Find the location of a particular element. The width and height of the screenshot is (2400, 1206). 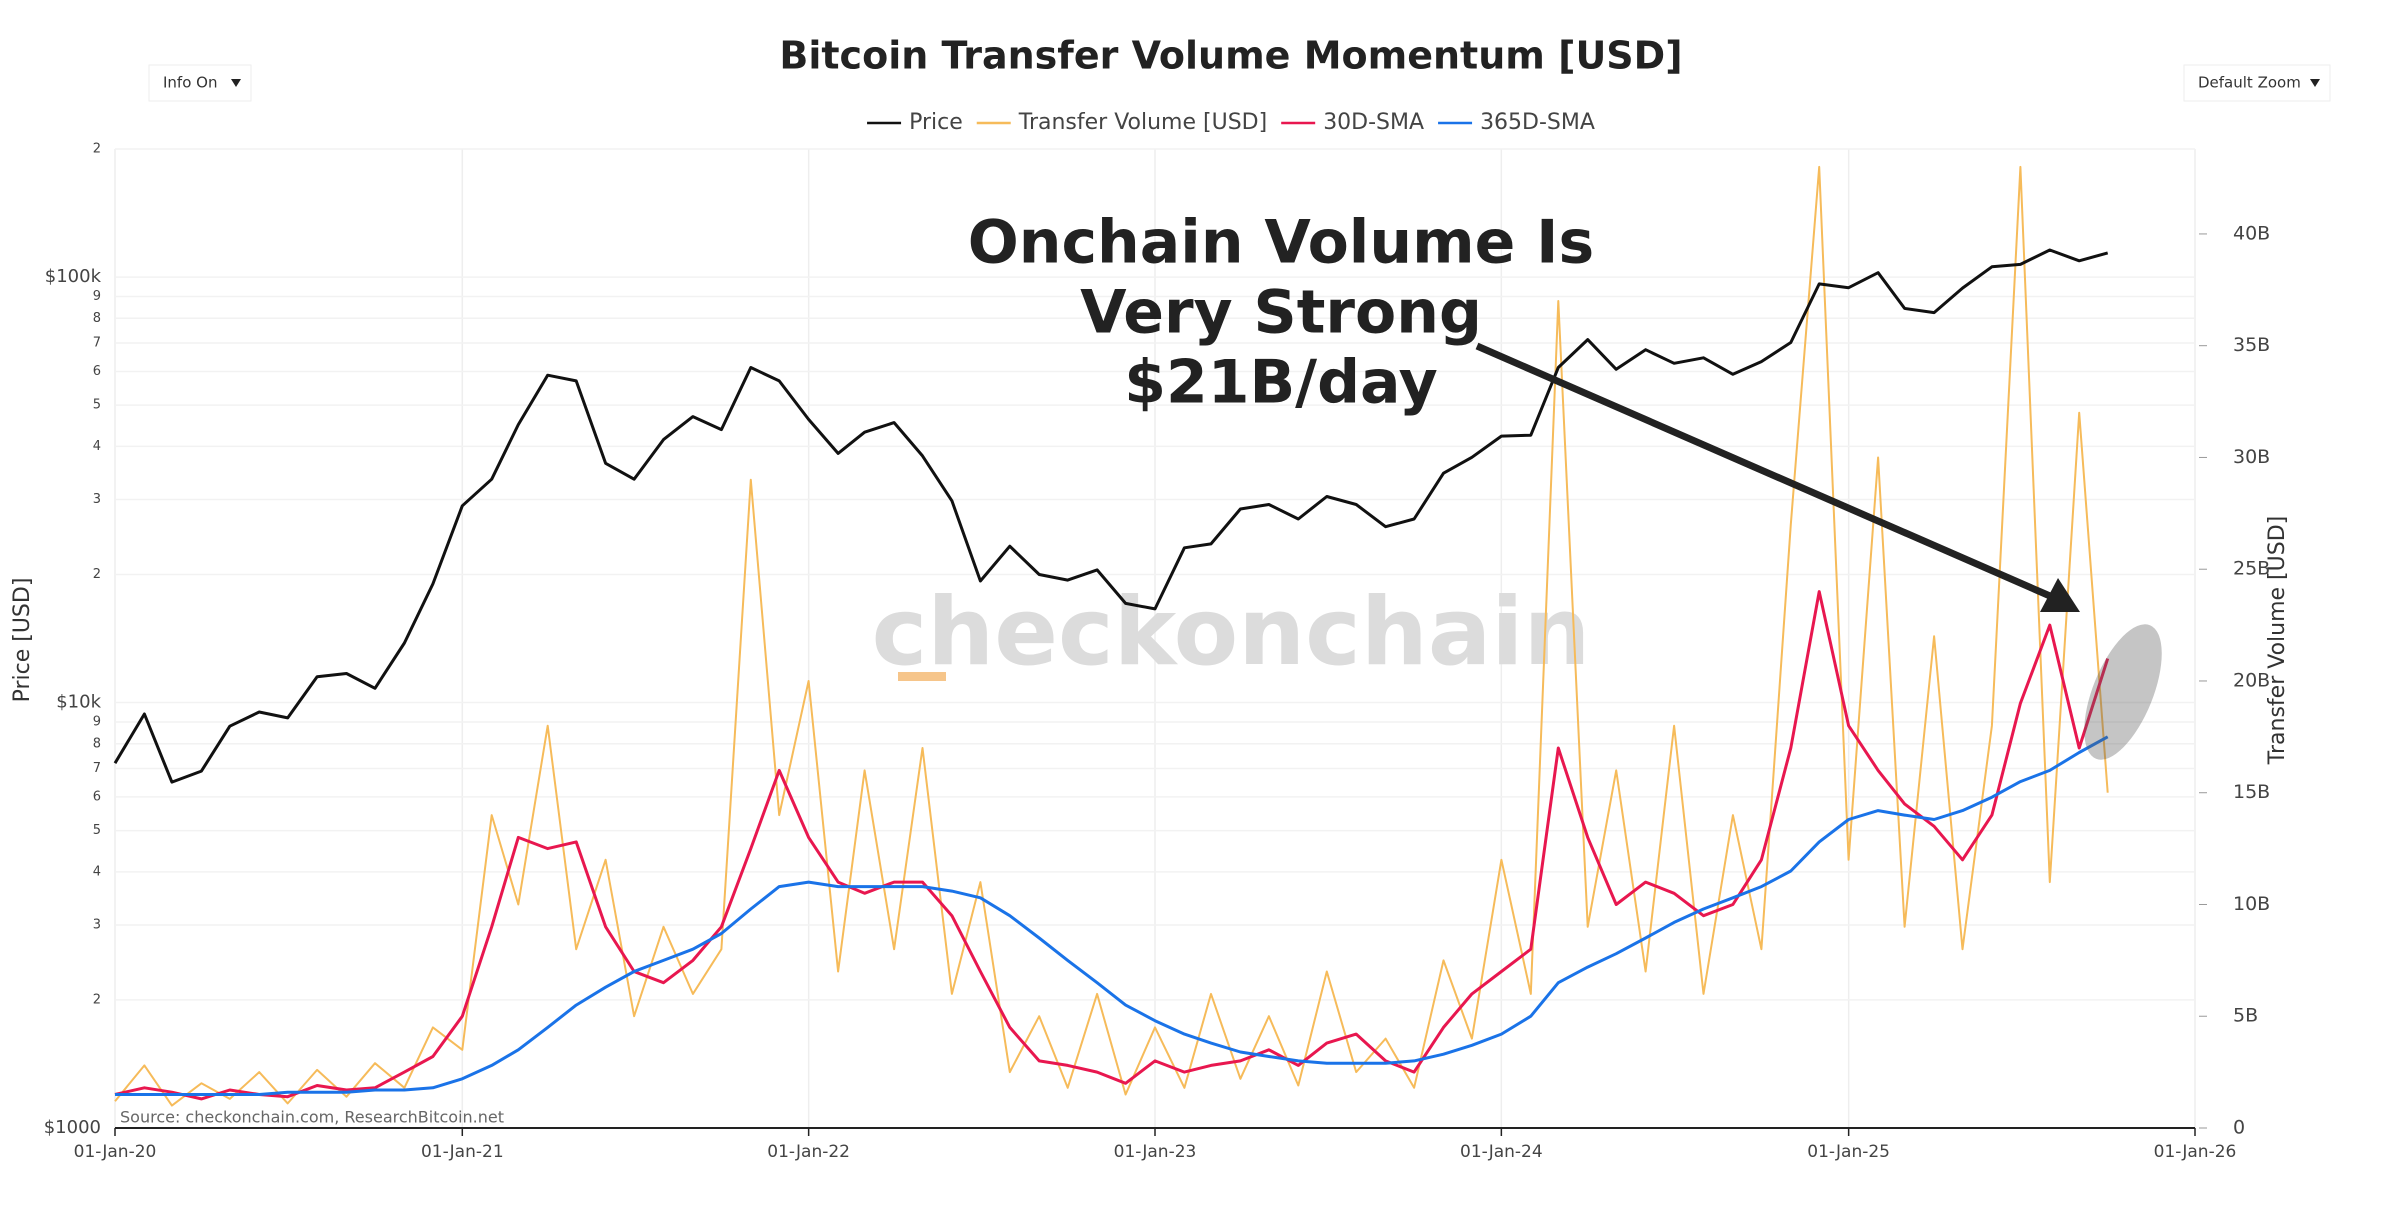

y2-tick-label: 0 is located at coordinates (2239, 1128).